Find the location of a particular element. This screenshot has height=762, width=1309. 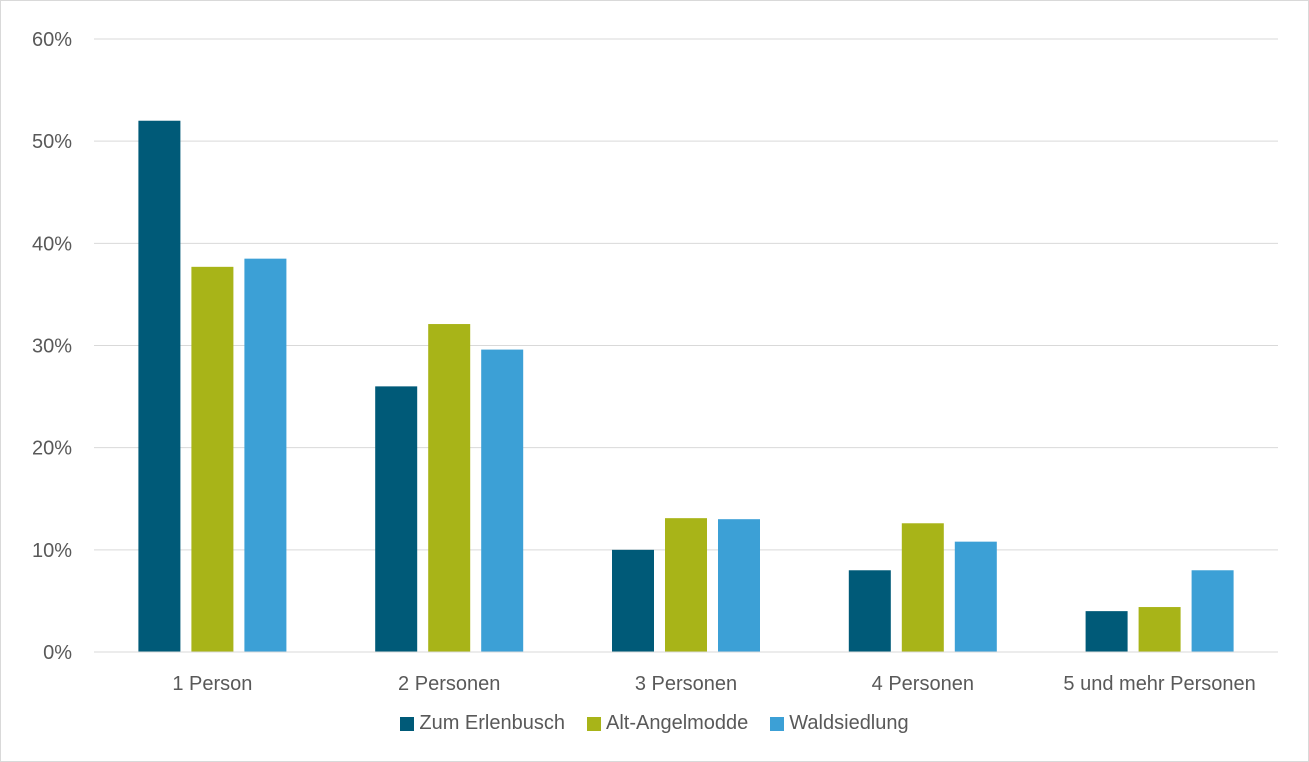

x-tick-label: 1 Person is located at coordinates (212, 684).